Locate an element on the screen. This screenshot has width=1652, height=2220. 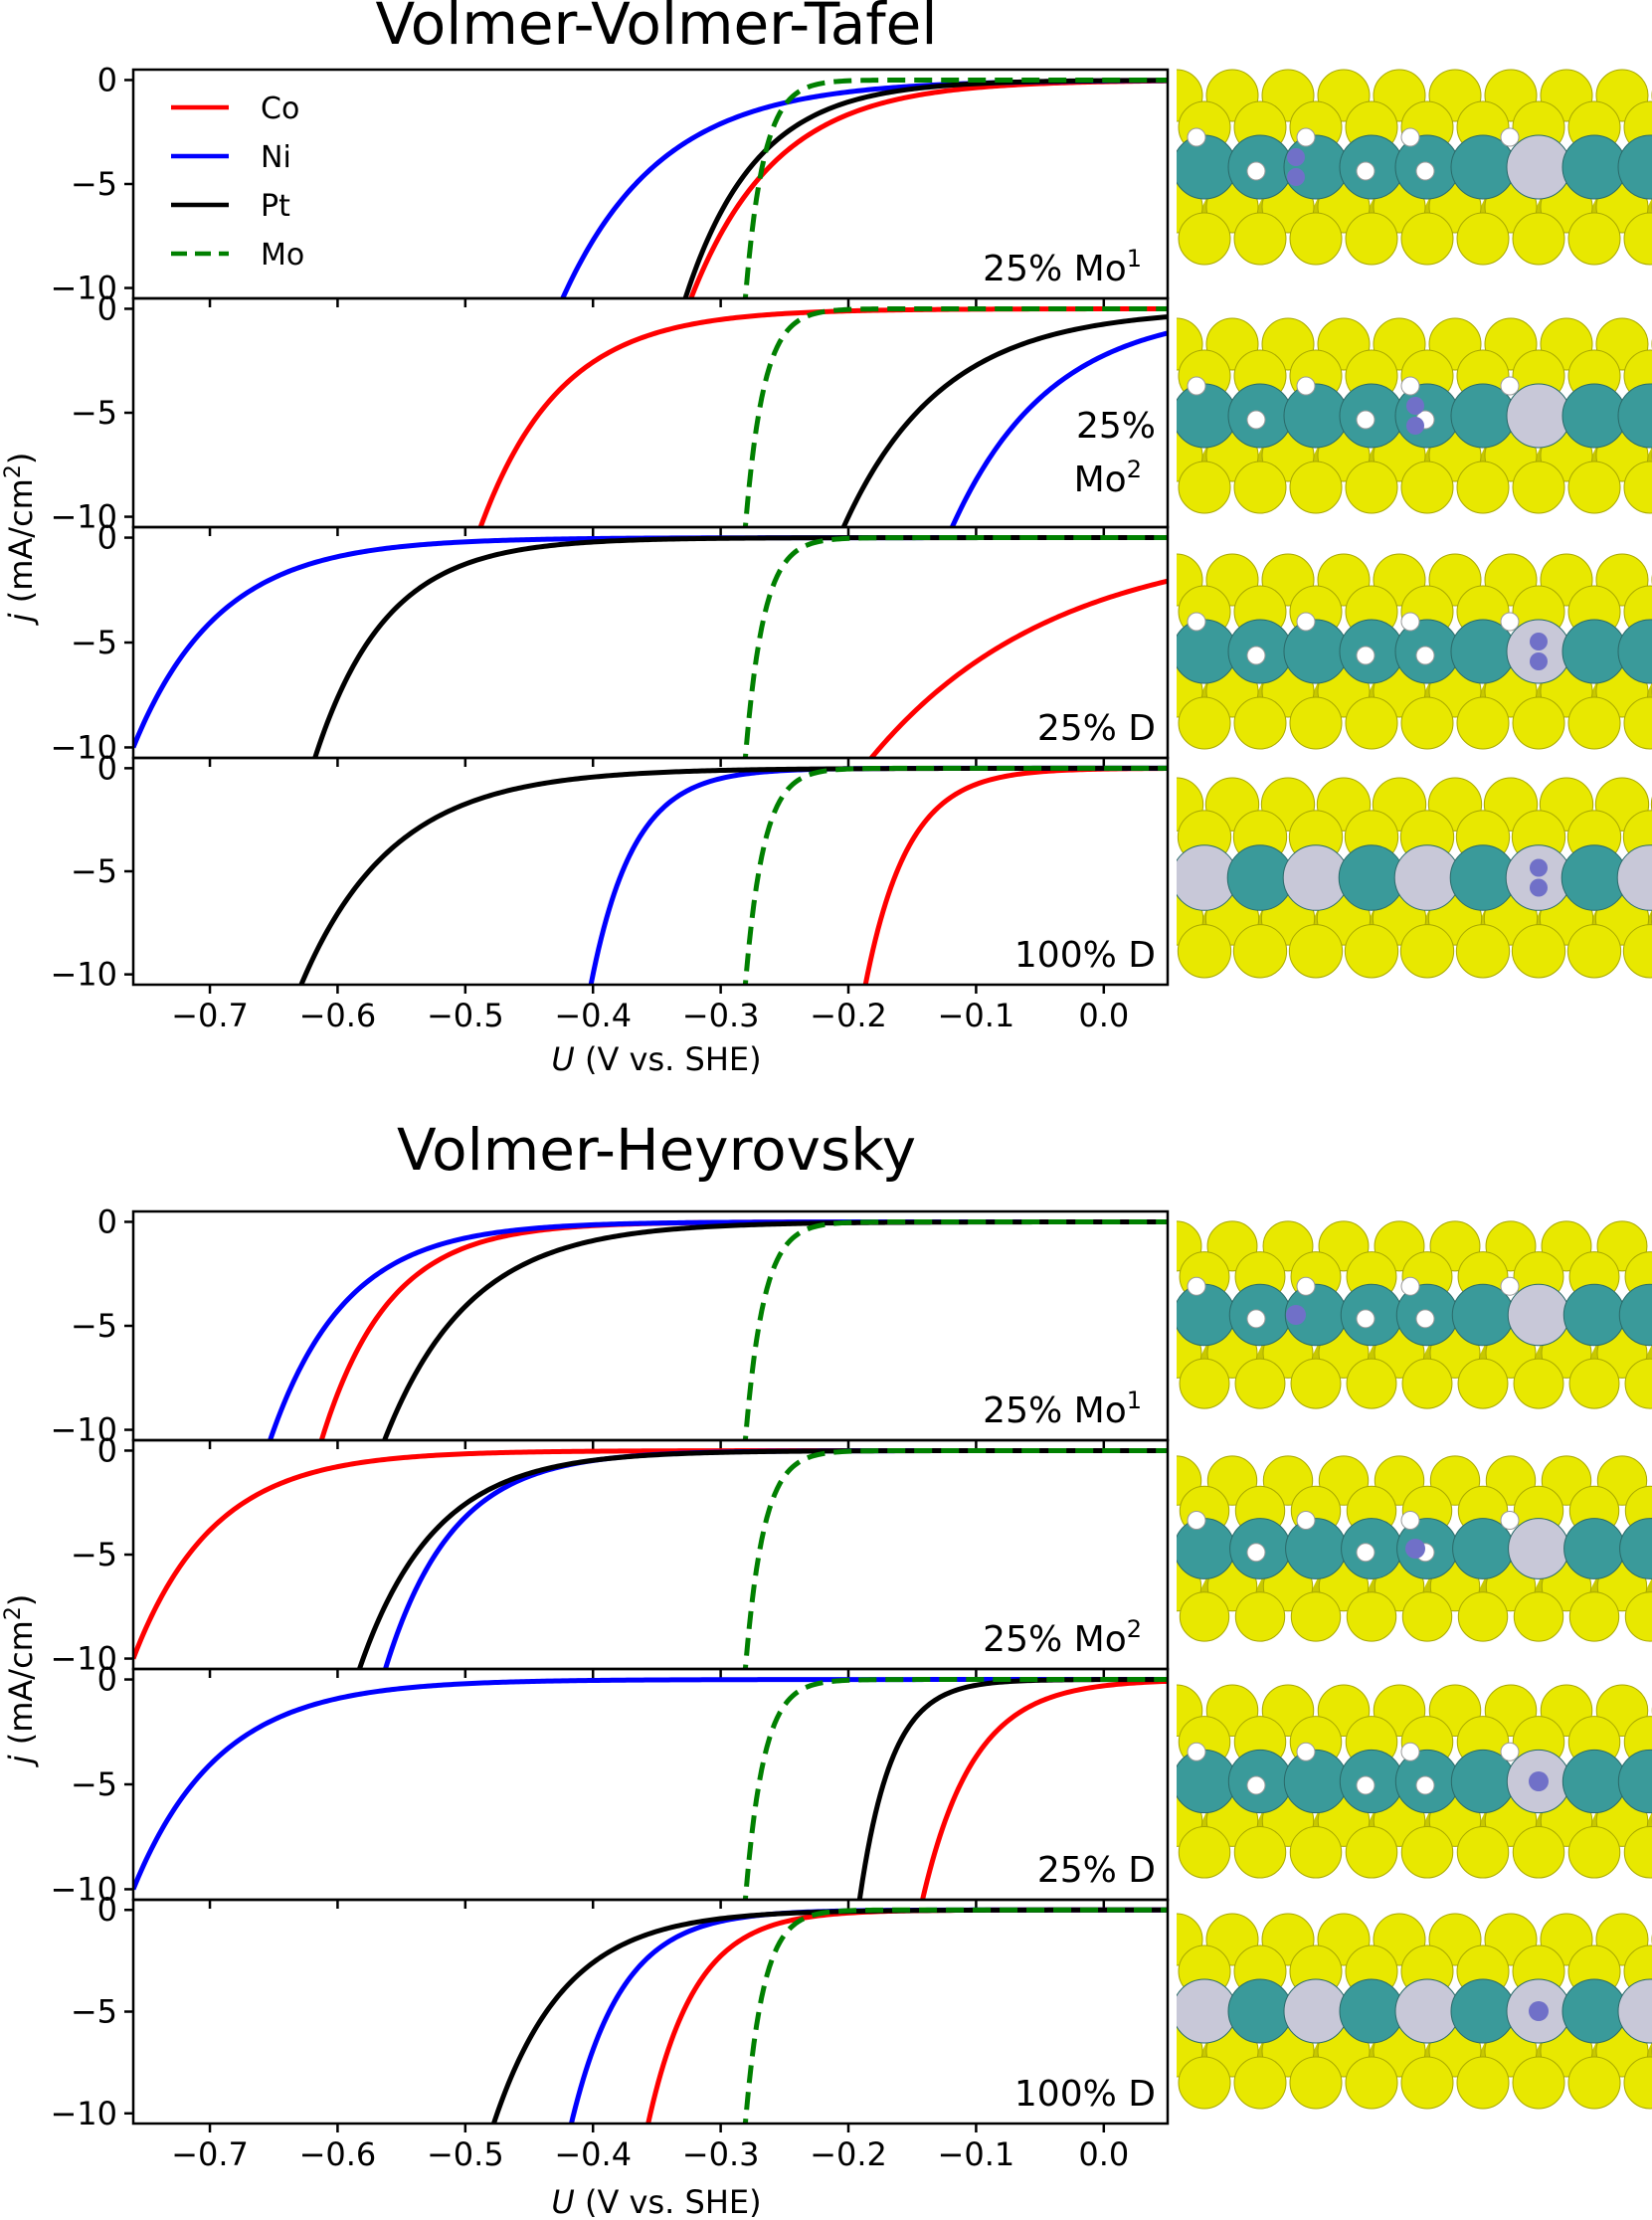
legend-label-mo: Mo is located at coordinates (282, 255).